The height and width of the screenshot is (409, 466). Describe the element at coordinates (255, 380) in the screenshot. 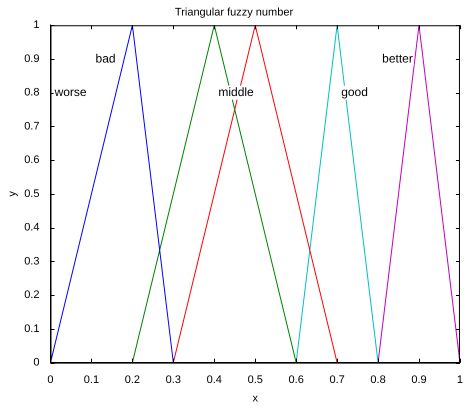

I see `x-tick-label: 0.5` at that location.